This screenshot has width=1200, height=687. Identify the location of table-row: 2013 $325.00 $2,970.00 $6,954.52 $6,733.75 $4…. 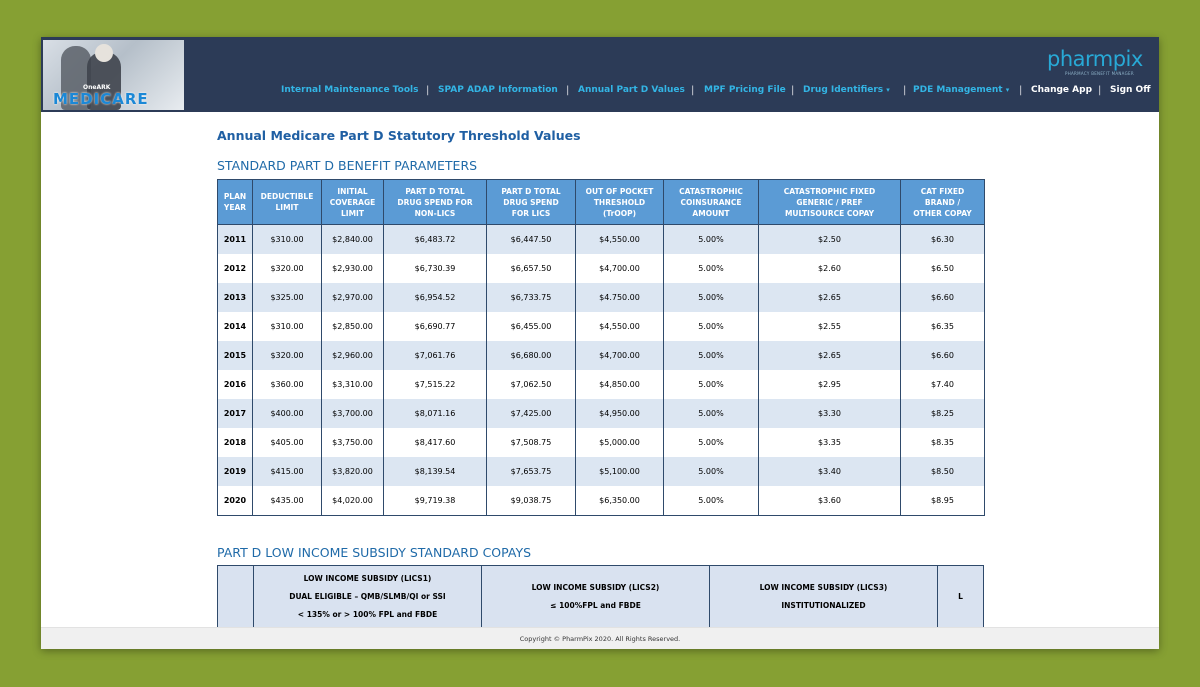
(601, 297).